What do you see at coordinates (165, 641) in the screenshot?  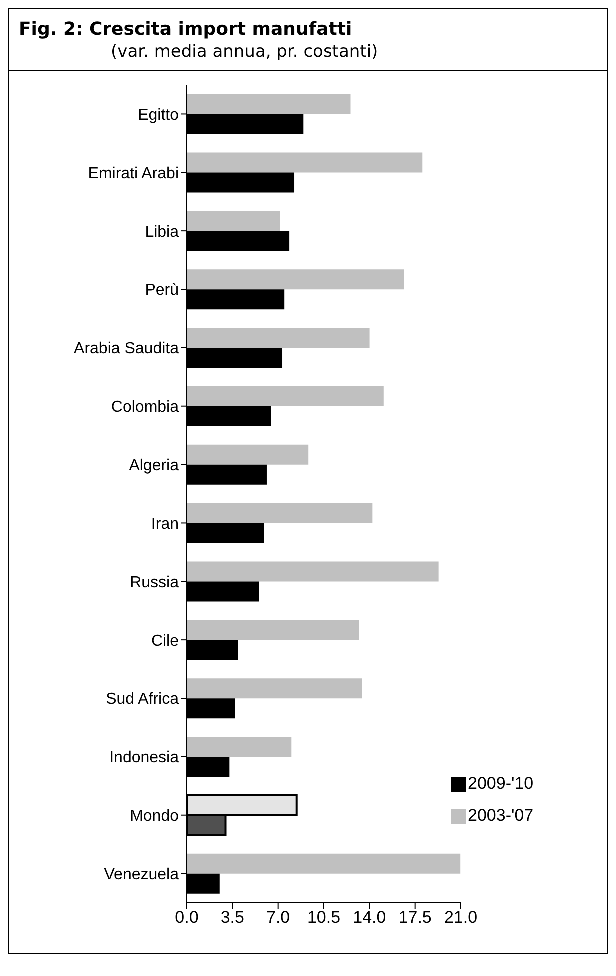 I see `y-tick-label: Cile` at bounding box center [165, 641].